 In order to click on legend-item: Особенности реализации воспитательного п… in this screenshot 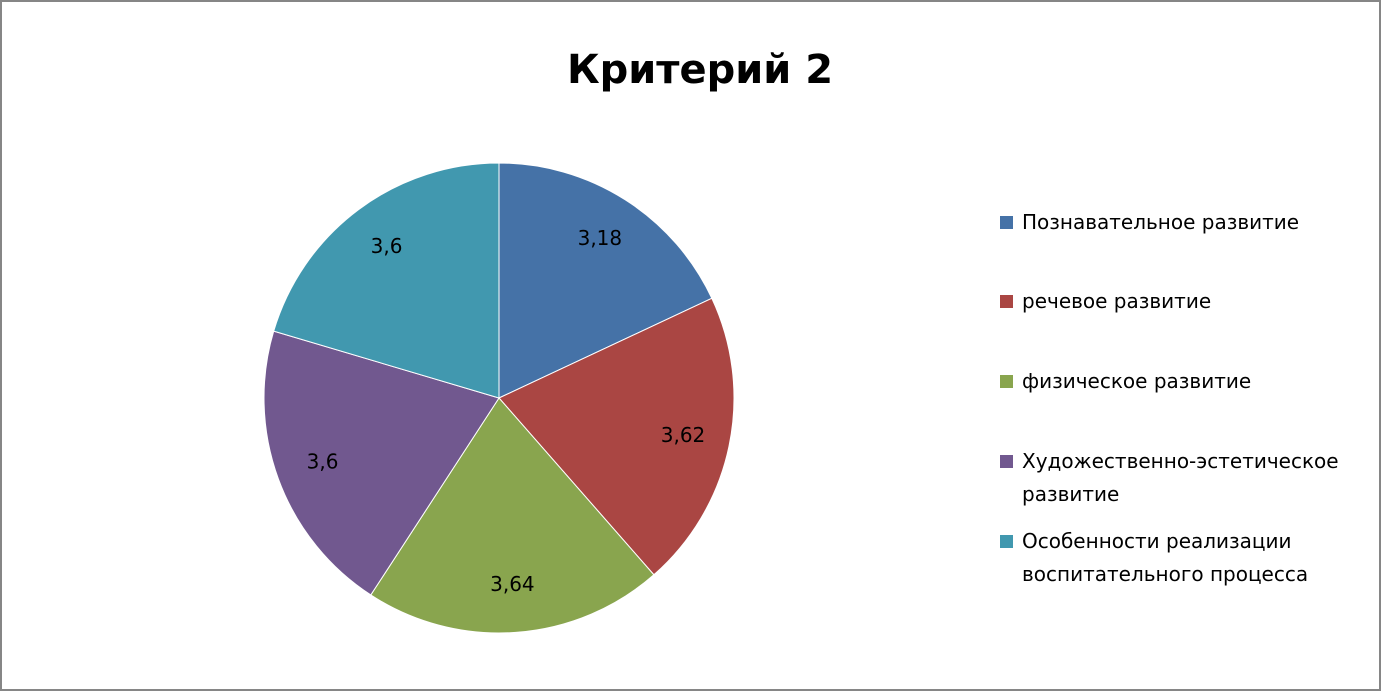, I will do `click(1180, 558)`.